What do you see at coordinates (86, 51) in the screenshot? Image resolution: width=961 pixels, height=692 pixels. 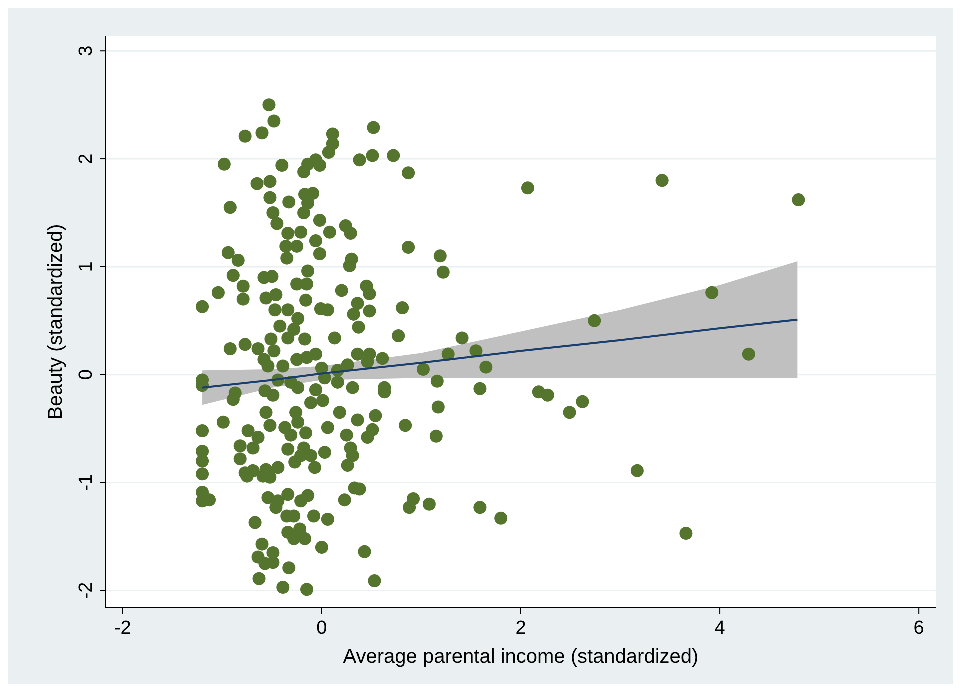 I see `y-tick-label: 3` at bounding box center [86, 51].